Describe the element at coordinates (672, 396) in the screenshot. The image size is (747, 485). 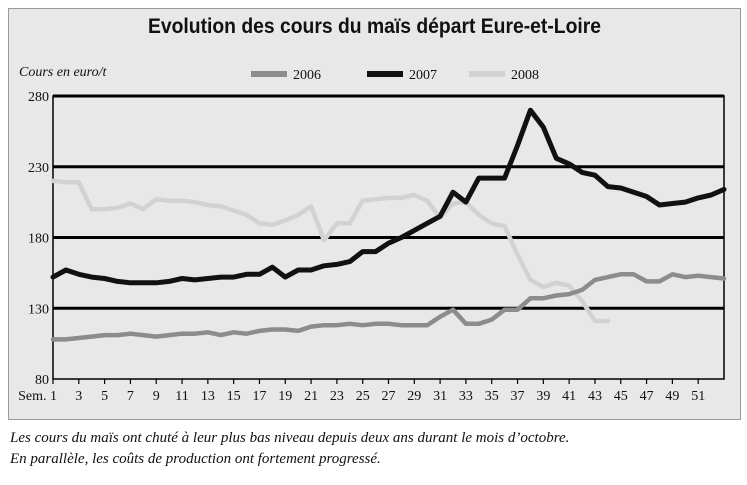
I see `x-tick-label-49: 49` at that location.